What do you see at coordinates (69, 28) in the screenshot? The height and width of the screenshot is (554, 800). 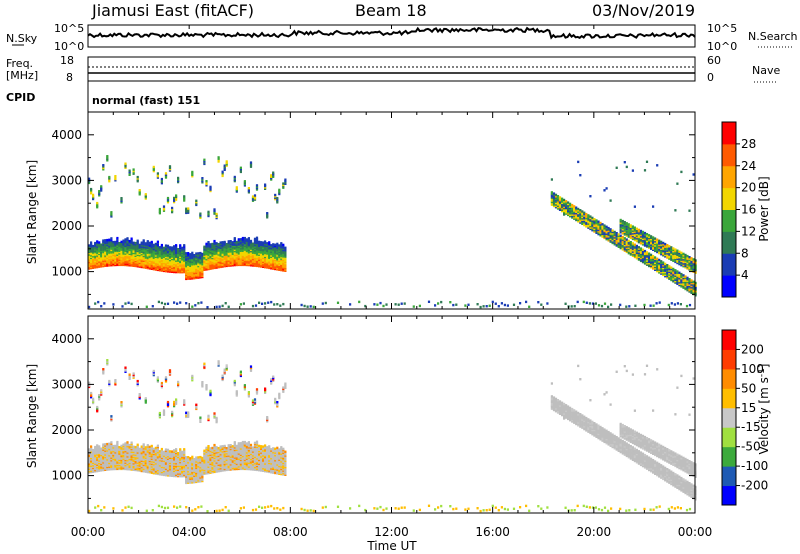 I see `noise-tick-hi-left: 10^5` at bounding box center [69, 28].